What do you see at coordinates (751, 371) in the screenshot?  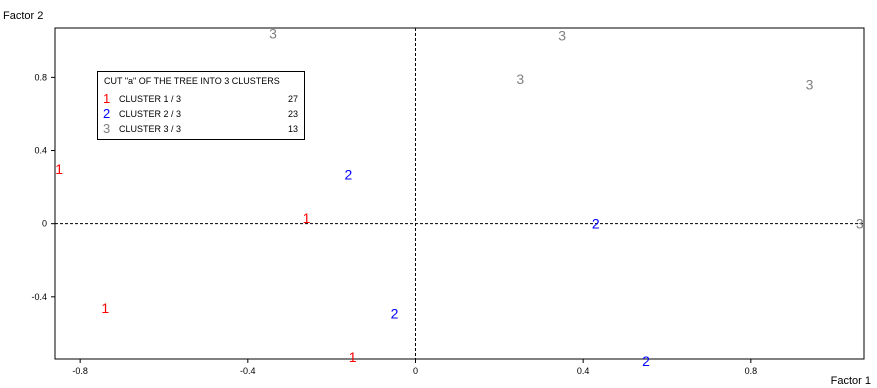 I see `x-tick-label: 0.8` at bounding box center [751, 371].